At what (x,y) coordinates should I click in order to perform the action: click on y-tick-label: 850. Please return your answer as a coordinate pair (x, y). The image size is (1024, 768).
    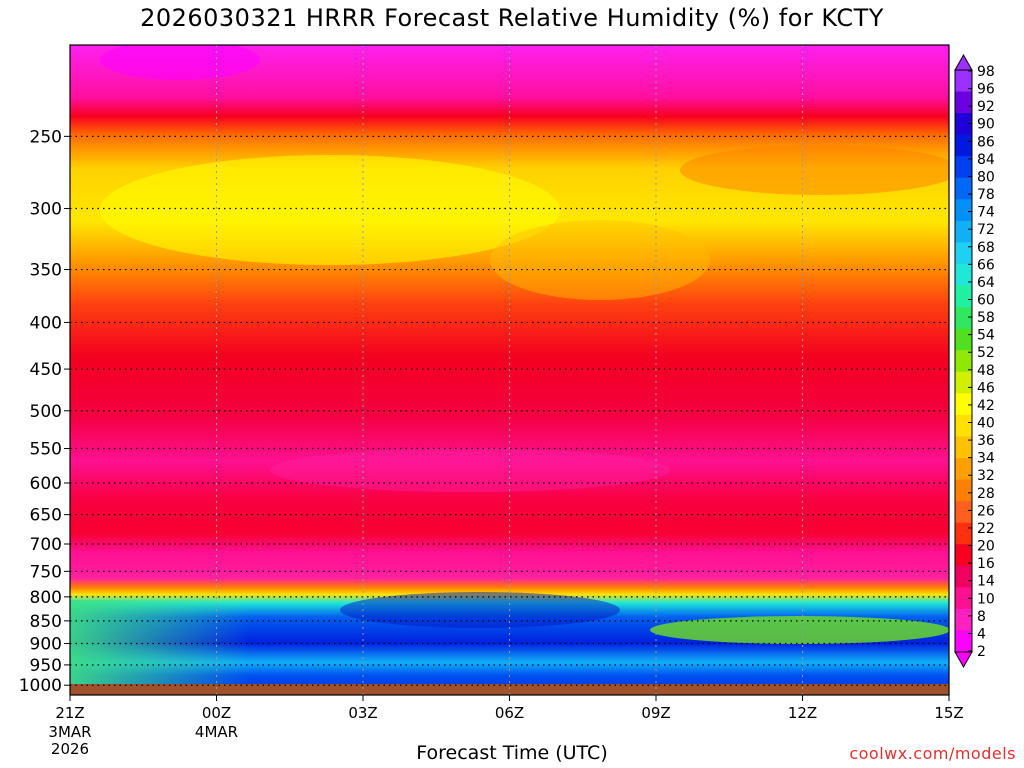
    Looking at the image, I should click on (46, 622).